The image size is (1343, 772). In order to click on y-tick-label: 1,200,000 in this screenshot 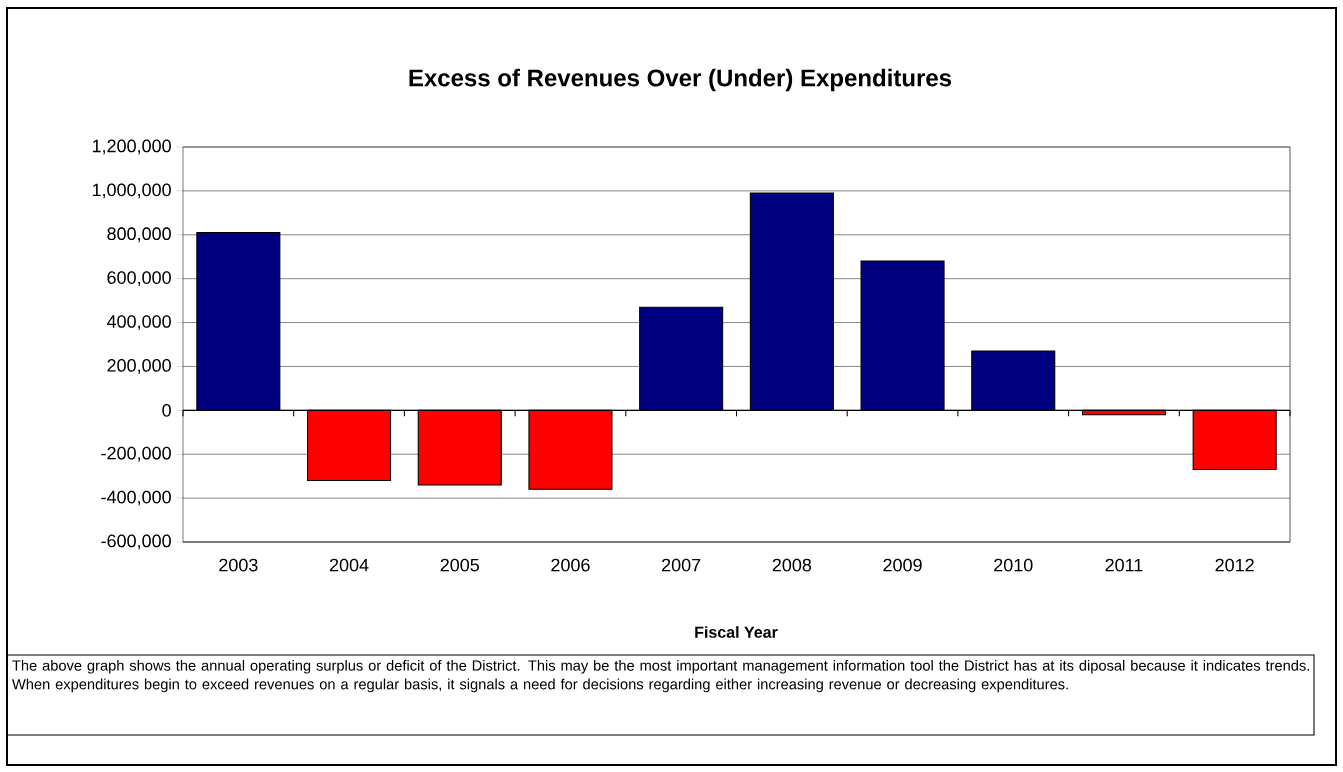, I will do `click(131, 147)`.